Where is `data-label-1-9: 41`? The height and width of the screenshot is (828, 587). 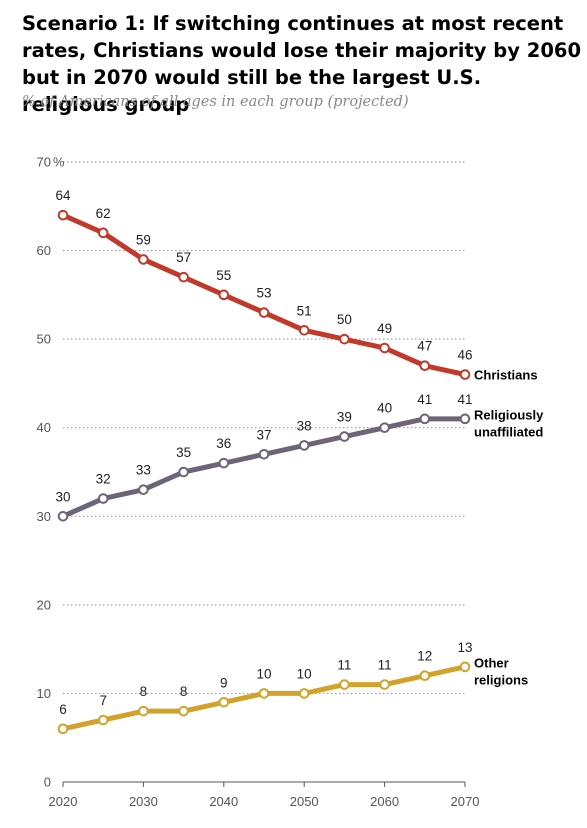 data-label-1-9: 41 is located at coordinates (424, 399).